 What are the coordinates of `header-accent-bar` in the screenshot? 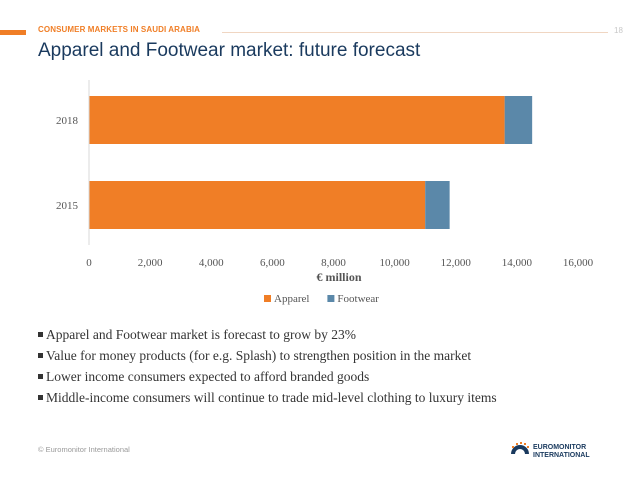 It's located at (13, 32).